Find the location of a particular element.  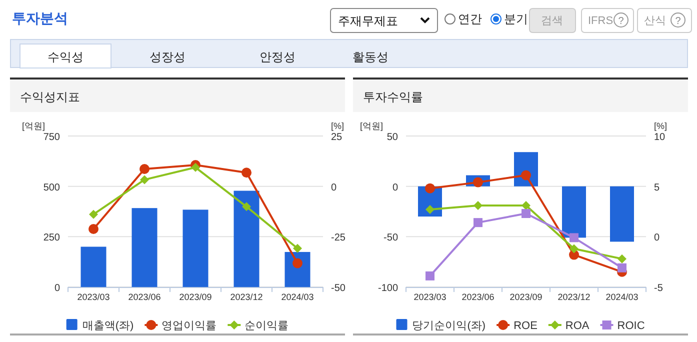

legend-label: ROA is located at coordinates (577, 326).